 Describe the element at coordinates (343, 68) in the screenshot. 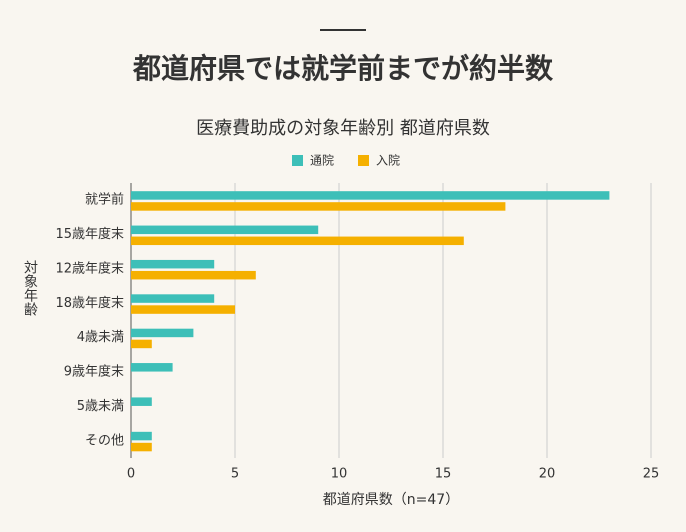

I see `headline: 都道府県では就学前までが約半数` at that location.